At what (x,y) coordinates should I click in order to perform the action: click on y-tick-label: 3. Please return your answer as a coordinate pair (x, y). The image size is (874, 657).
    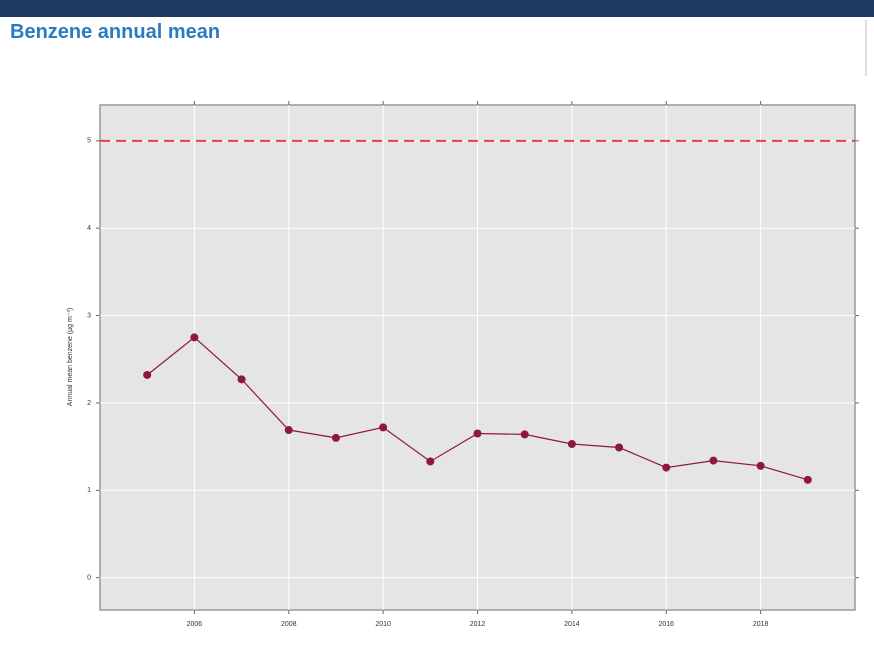
    Looking at the image, I should click on (89, 315).